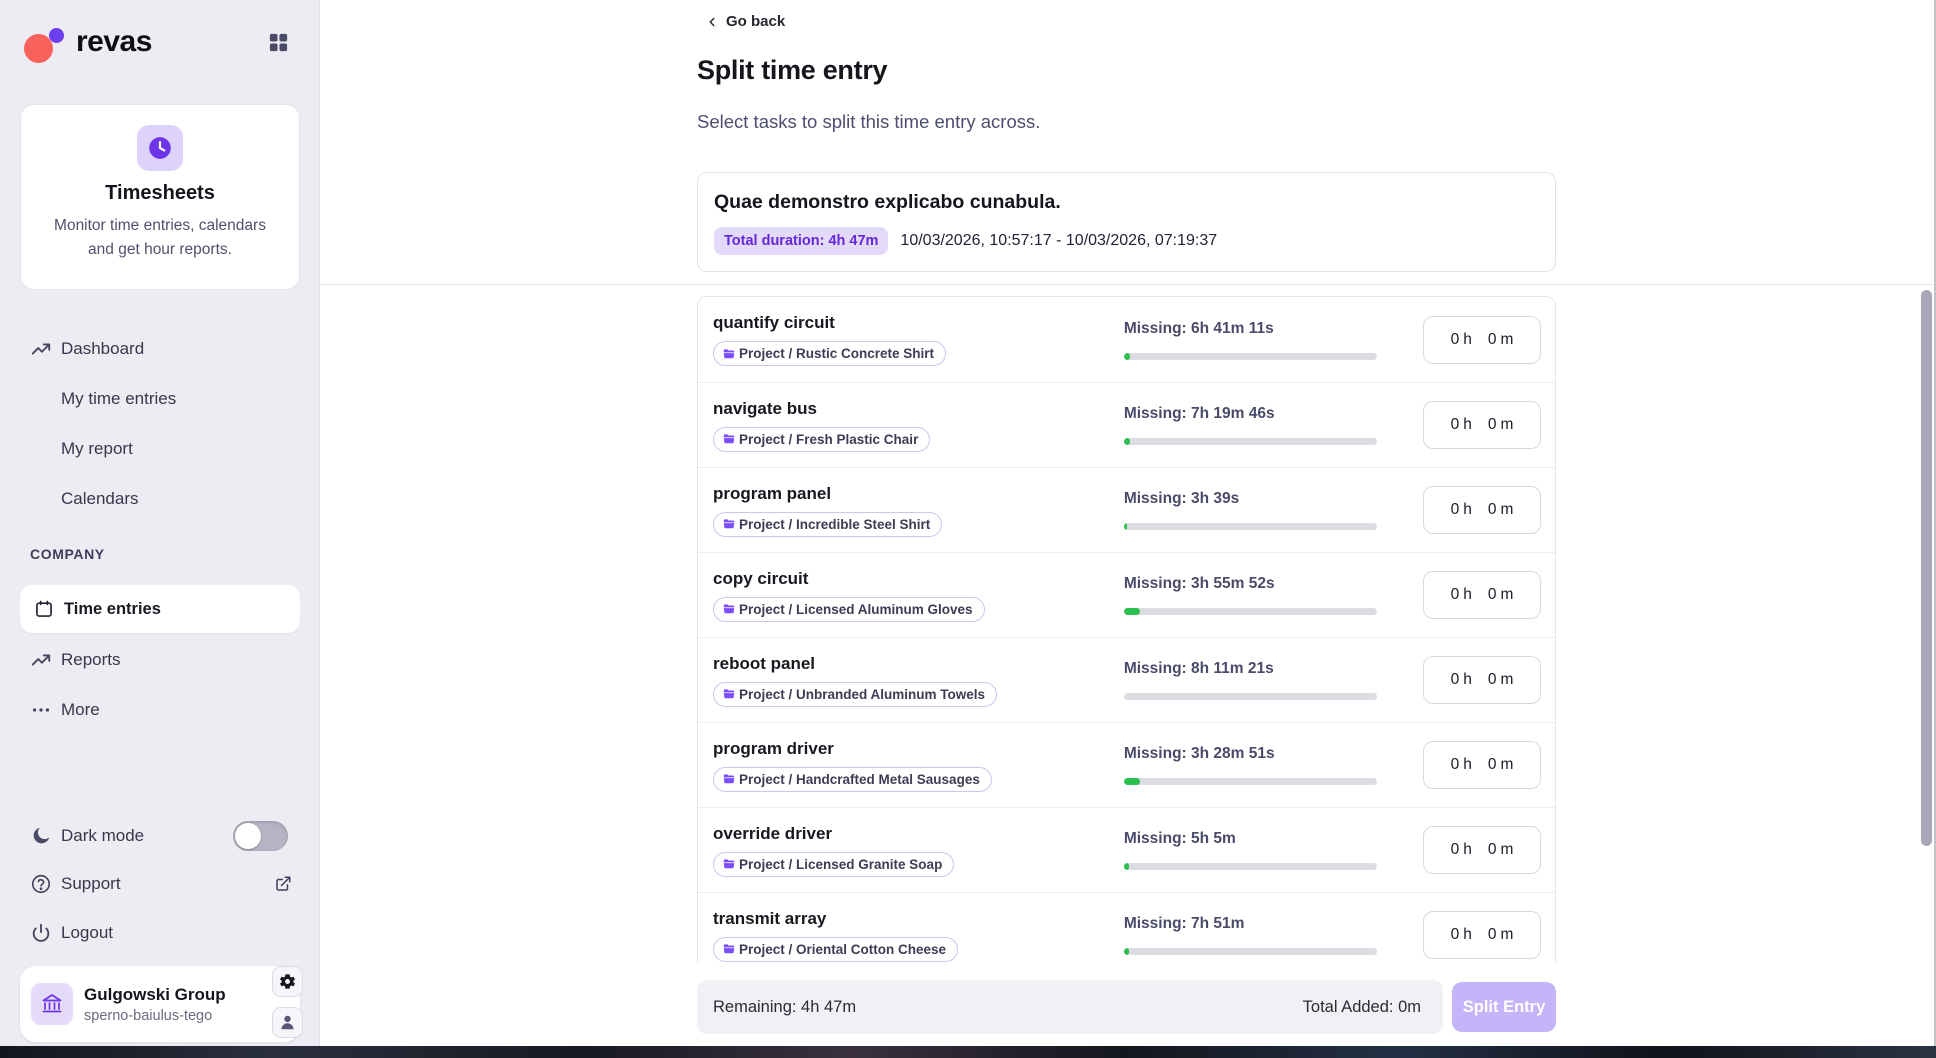 Image resolution: width=1936 pixels, height=1058 pixels. Describe the element at coordinates (1199, 753) in the screenshot. I see `task-missing-label: Missing: 3h 28m 51s` at that location.